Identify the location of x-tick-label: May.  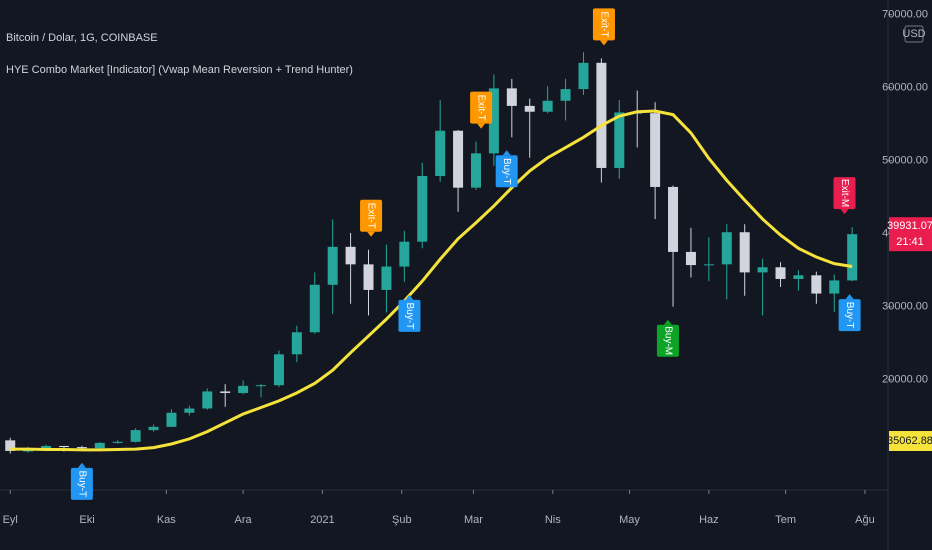
(629, 520).